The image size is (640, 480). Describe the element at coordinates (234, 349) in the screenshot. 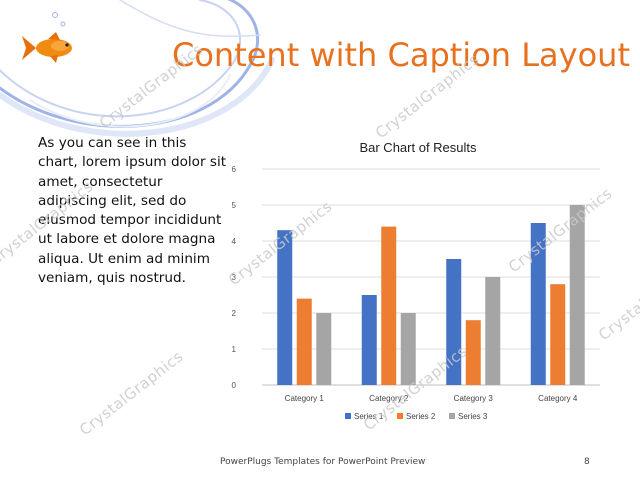

I see `y-tick-label: 1` at that location.